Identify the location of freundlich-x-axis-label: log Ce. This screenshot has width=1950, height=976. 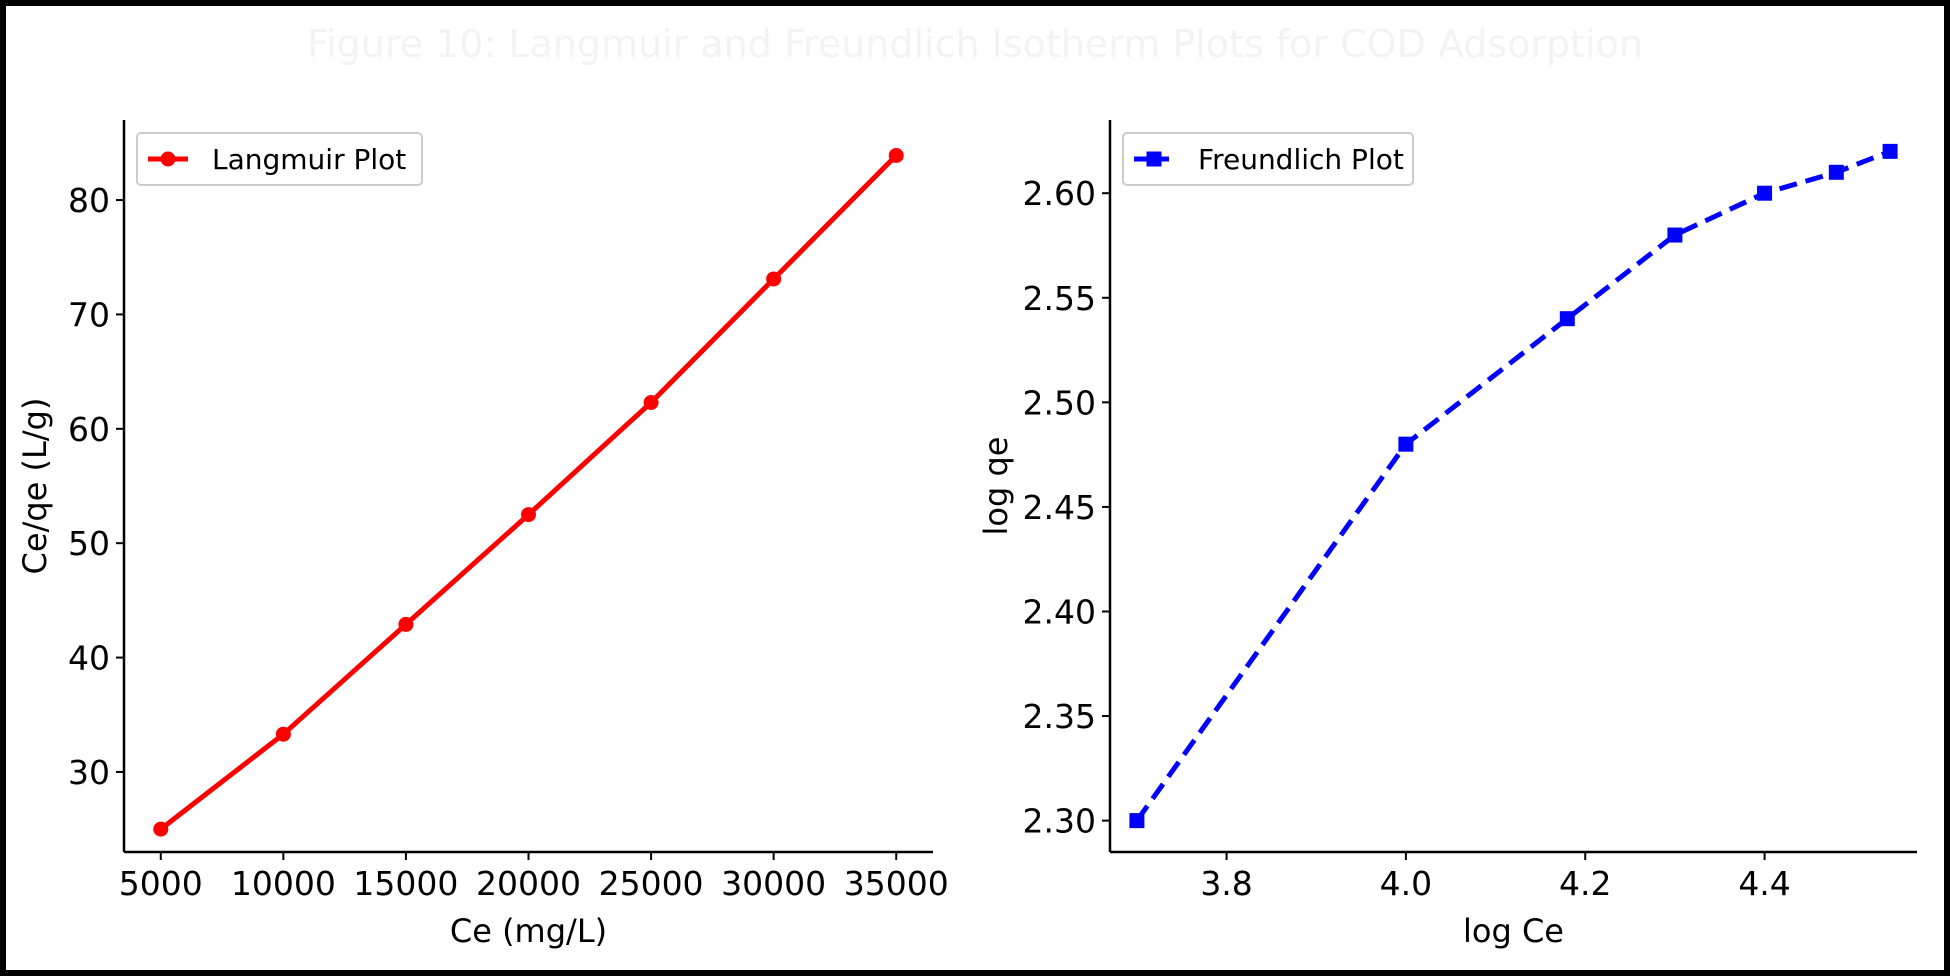
(1513, 931).